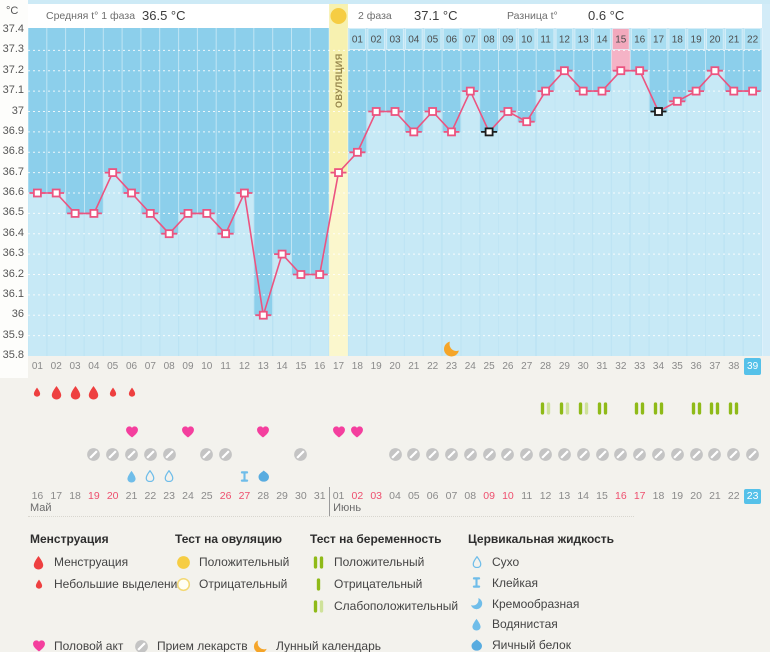 The height and width of the screenshot is (652, 770). What do you see at coordinates (527, 366) in the screenshot?
I see `cycle-day-cell: 27` at bounding box center [527, 366].